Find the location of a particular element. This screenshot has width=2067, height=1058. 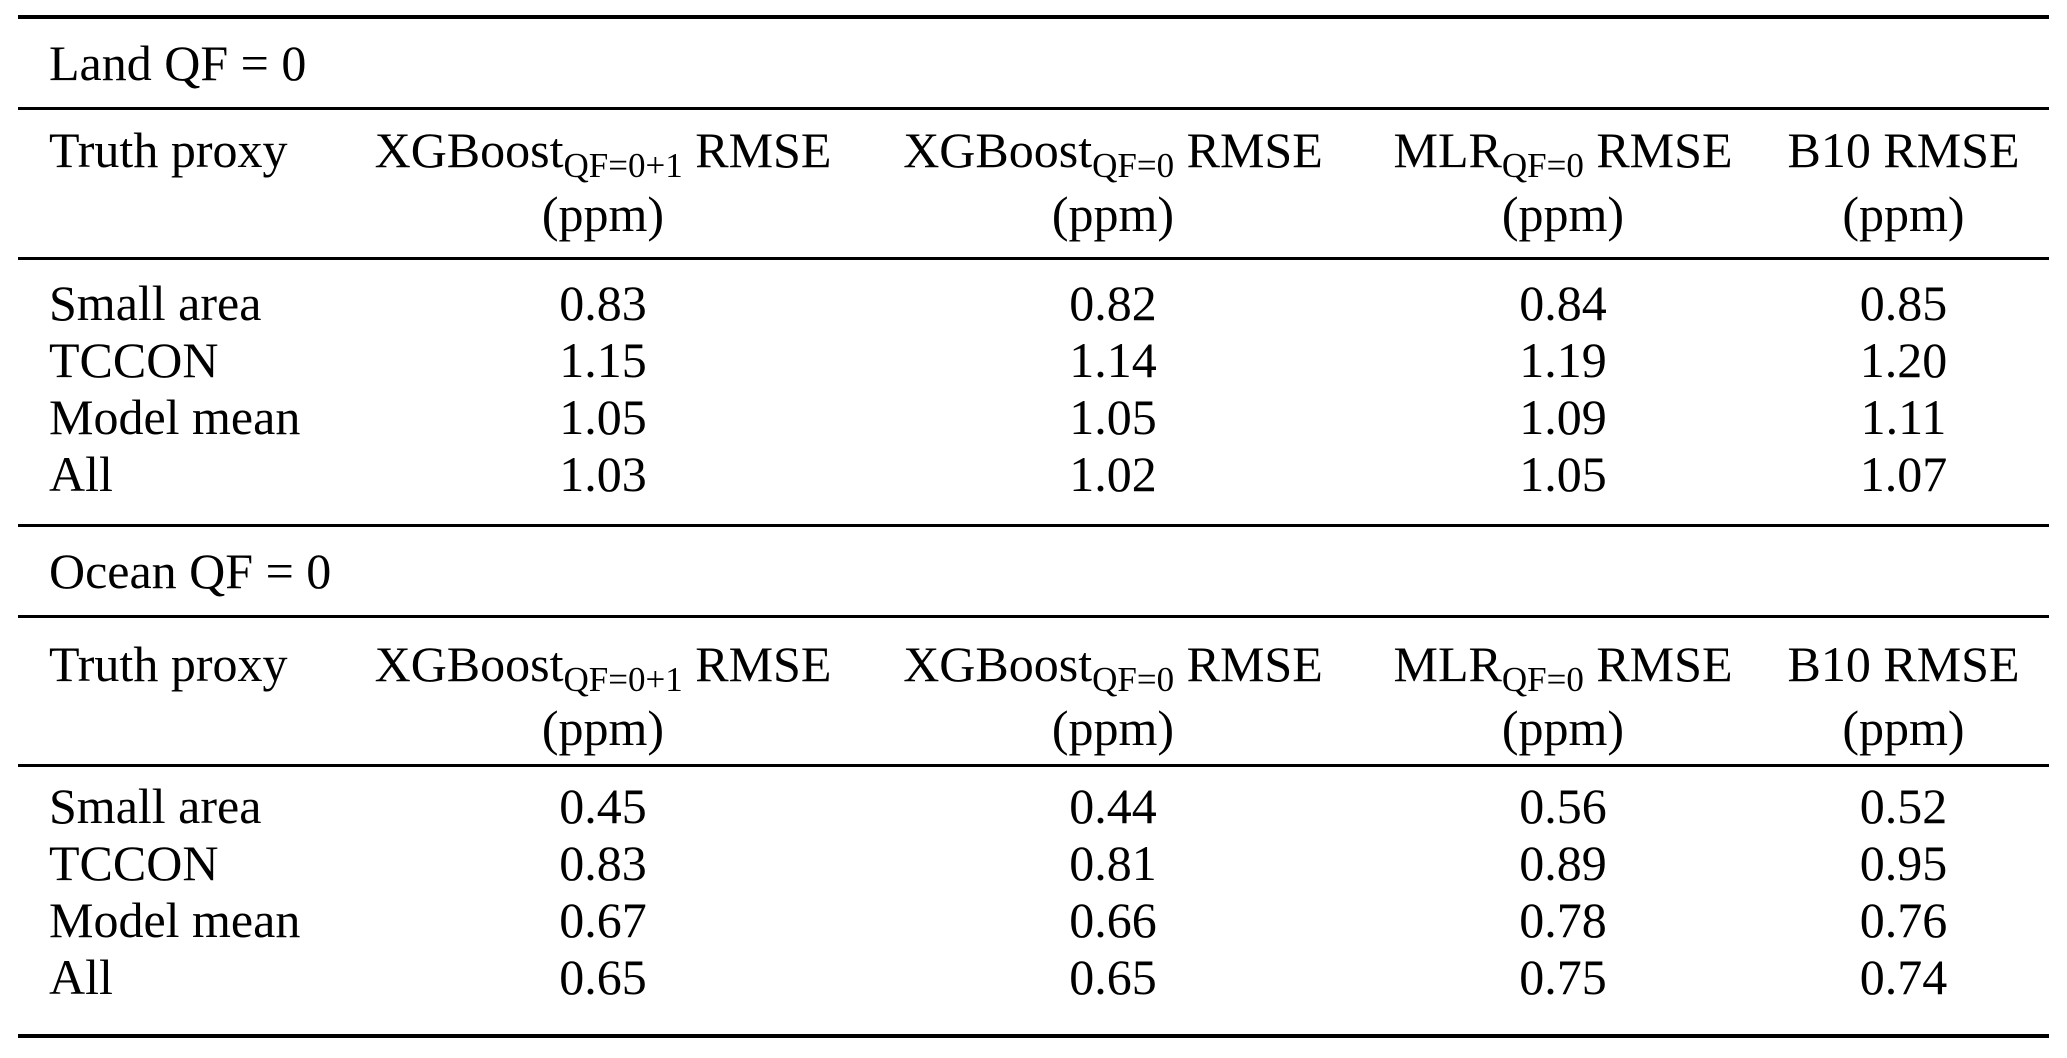

value-cell: 0.67 is located at coordinates (603, 920).